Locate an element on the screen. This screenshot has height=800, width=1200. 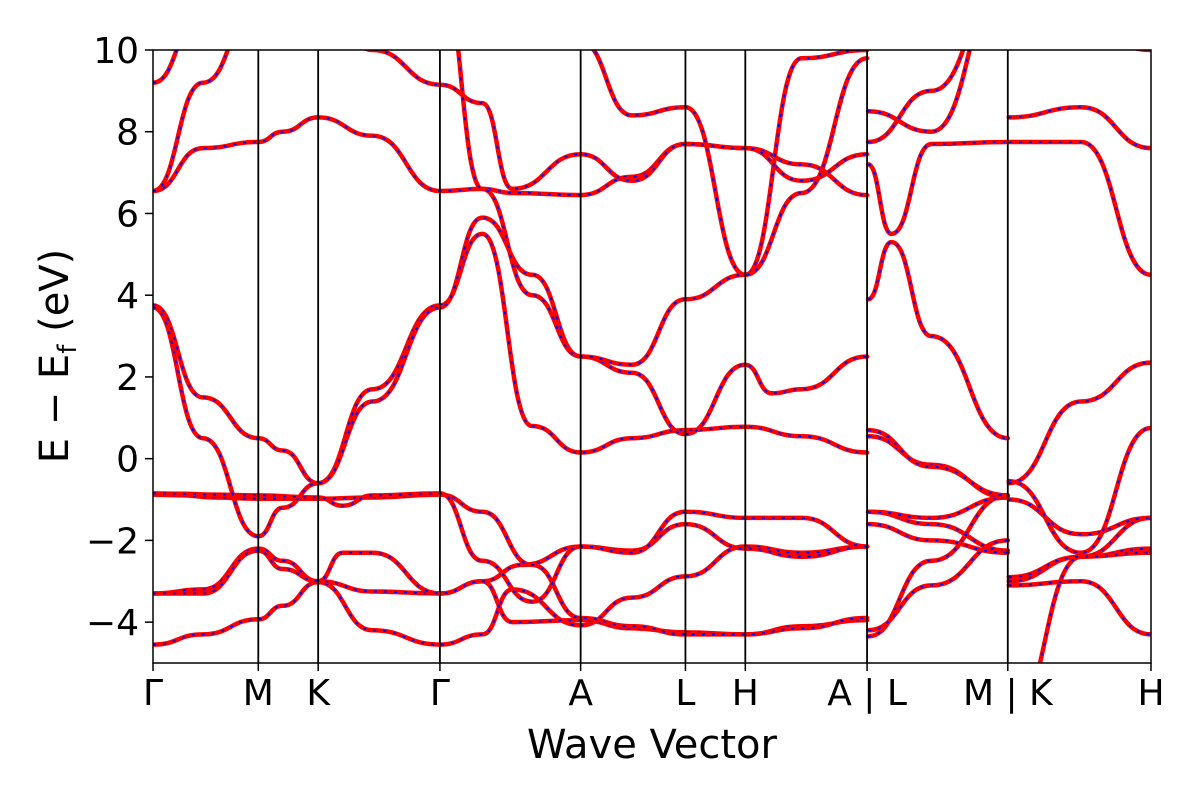
y-tick-label-7: 8 is located at coordinates (127, 133).